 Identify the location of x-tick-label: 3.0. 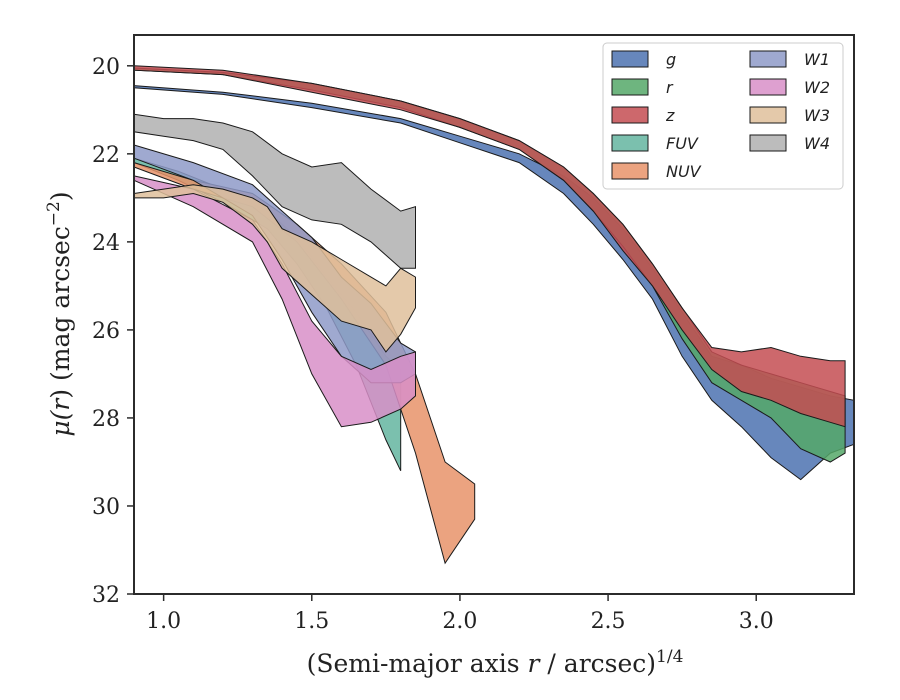
(756, 621).